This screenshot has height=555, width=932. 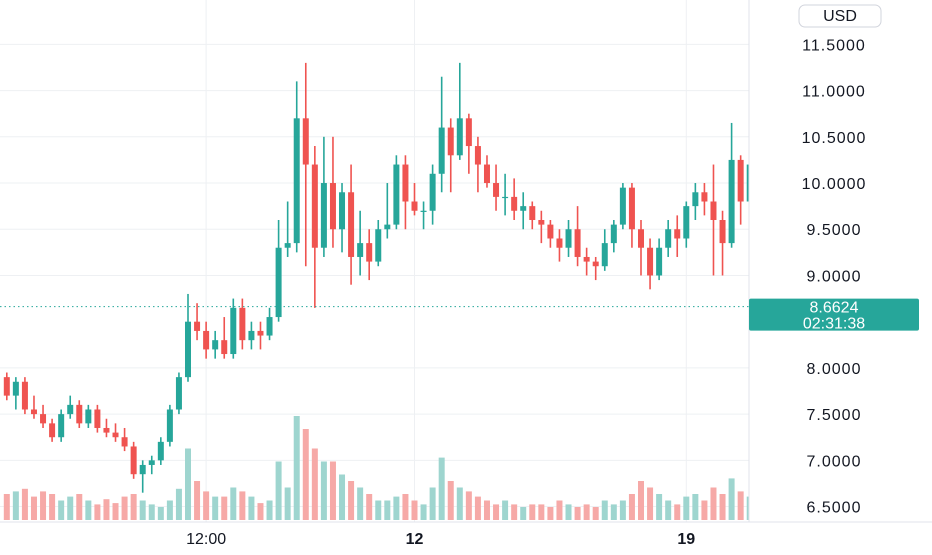 I want to click on current-price-tag: 8.6624 02:31:38, so click(x=834, y=315).